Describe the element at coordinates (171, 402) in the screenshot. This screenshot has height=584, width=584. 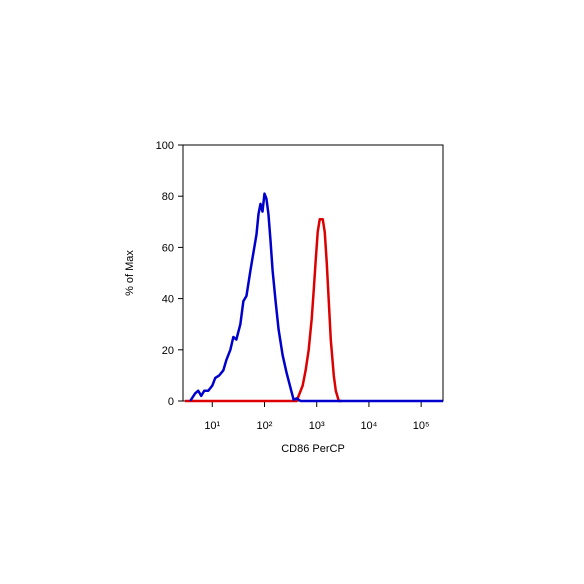
I see `y-tick-label: 0` at that location.